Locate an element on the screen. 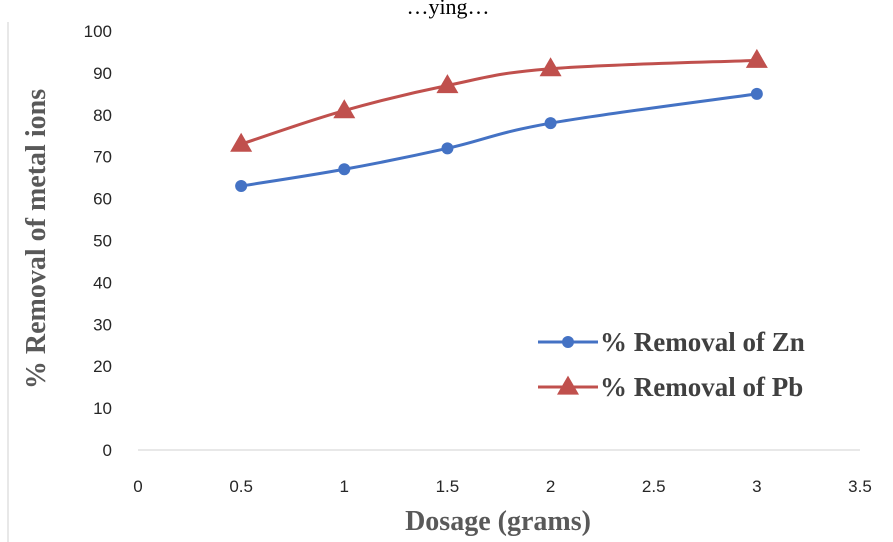 The image size is (893, 542). legend-label: % Removal of Pb is located at coordinates (701, 387).